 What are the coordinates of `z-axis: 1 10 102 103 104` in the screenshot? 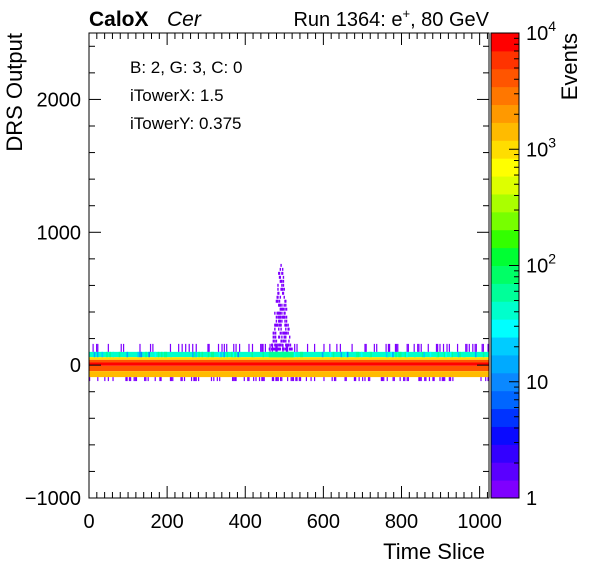 It's located at (532, 264).